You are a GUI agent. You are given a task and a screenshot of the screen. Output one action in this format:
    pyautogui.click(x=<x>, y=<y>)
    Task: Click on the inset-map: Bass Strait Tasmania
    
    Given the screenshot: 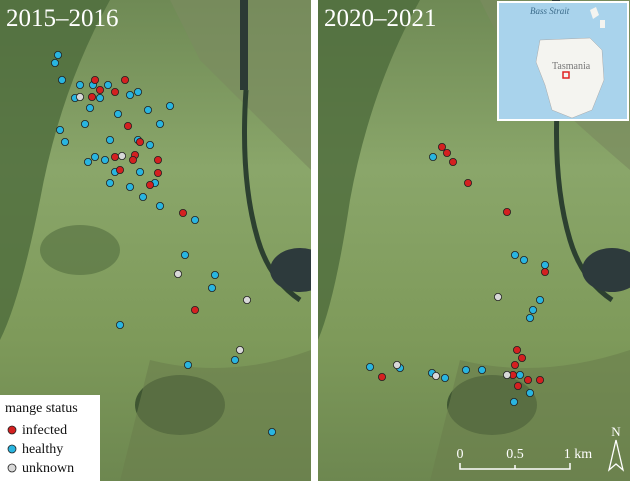 What is the action you would take?
    pyautogui.click(x=563, y=61)
    